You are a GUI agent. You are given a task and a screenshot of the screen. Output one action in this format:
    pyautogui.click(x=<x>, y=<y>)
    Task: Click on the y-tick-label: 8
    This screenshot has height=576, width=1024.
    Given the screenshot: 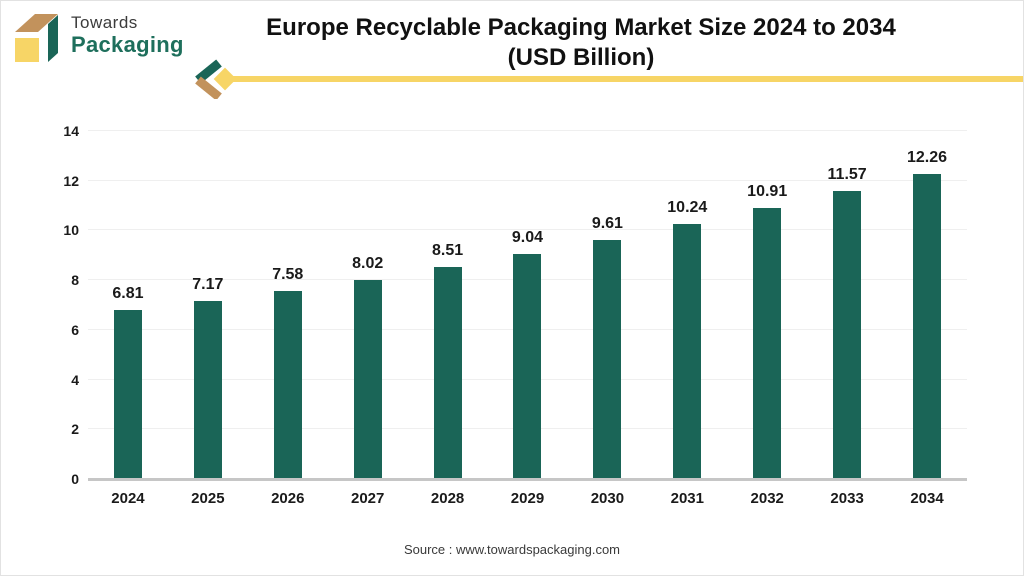 What is the action you would take?
    pyautogui.click(x=75, y=280)
    